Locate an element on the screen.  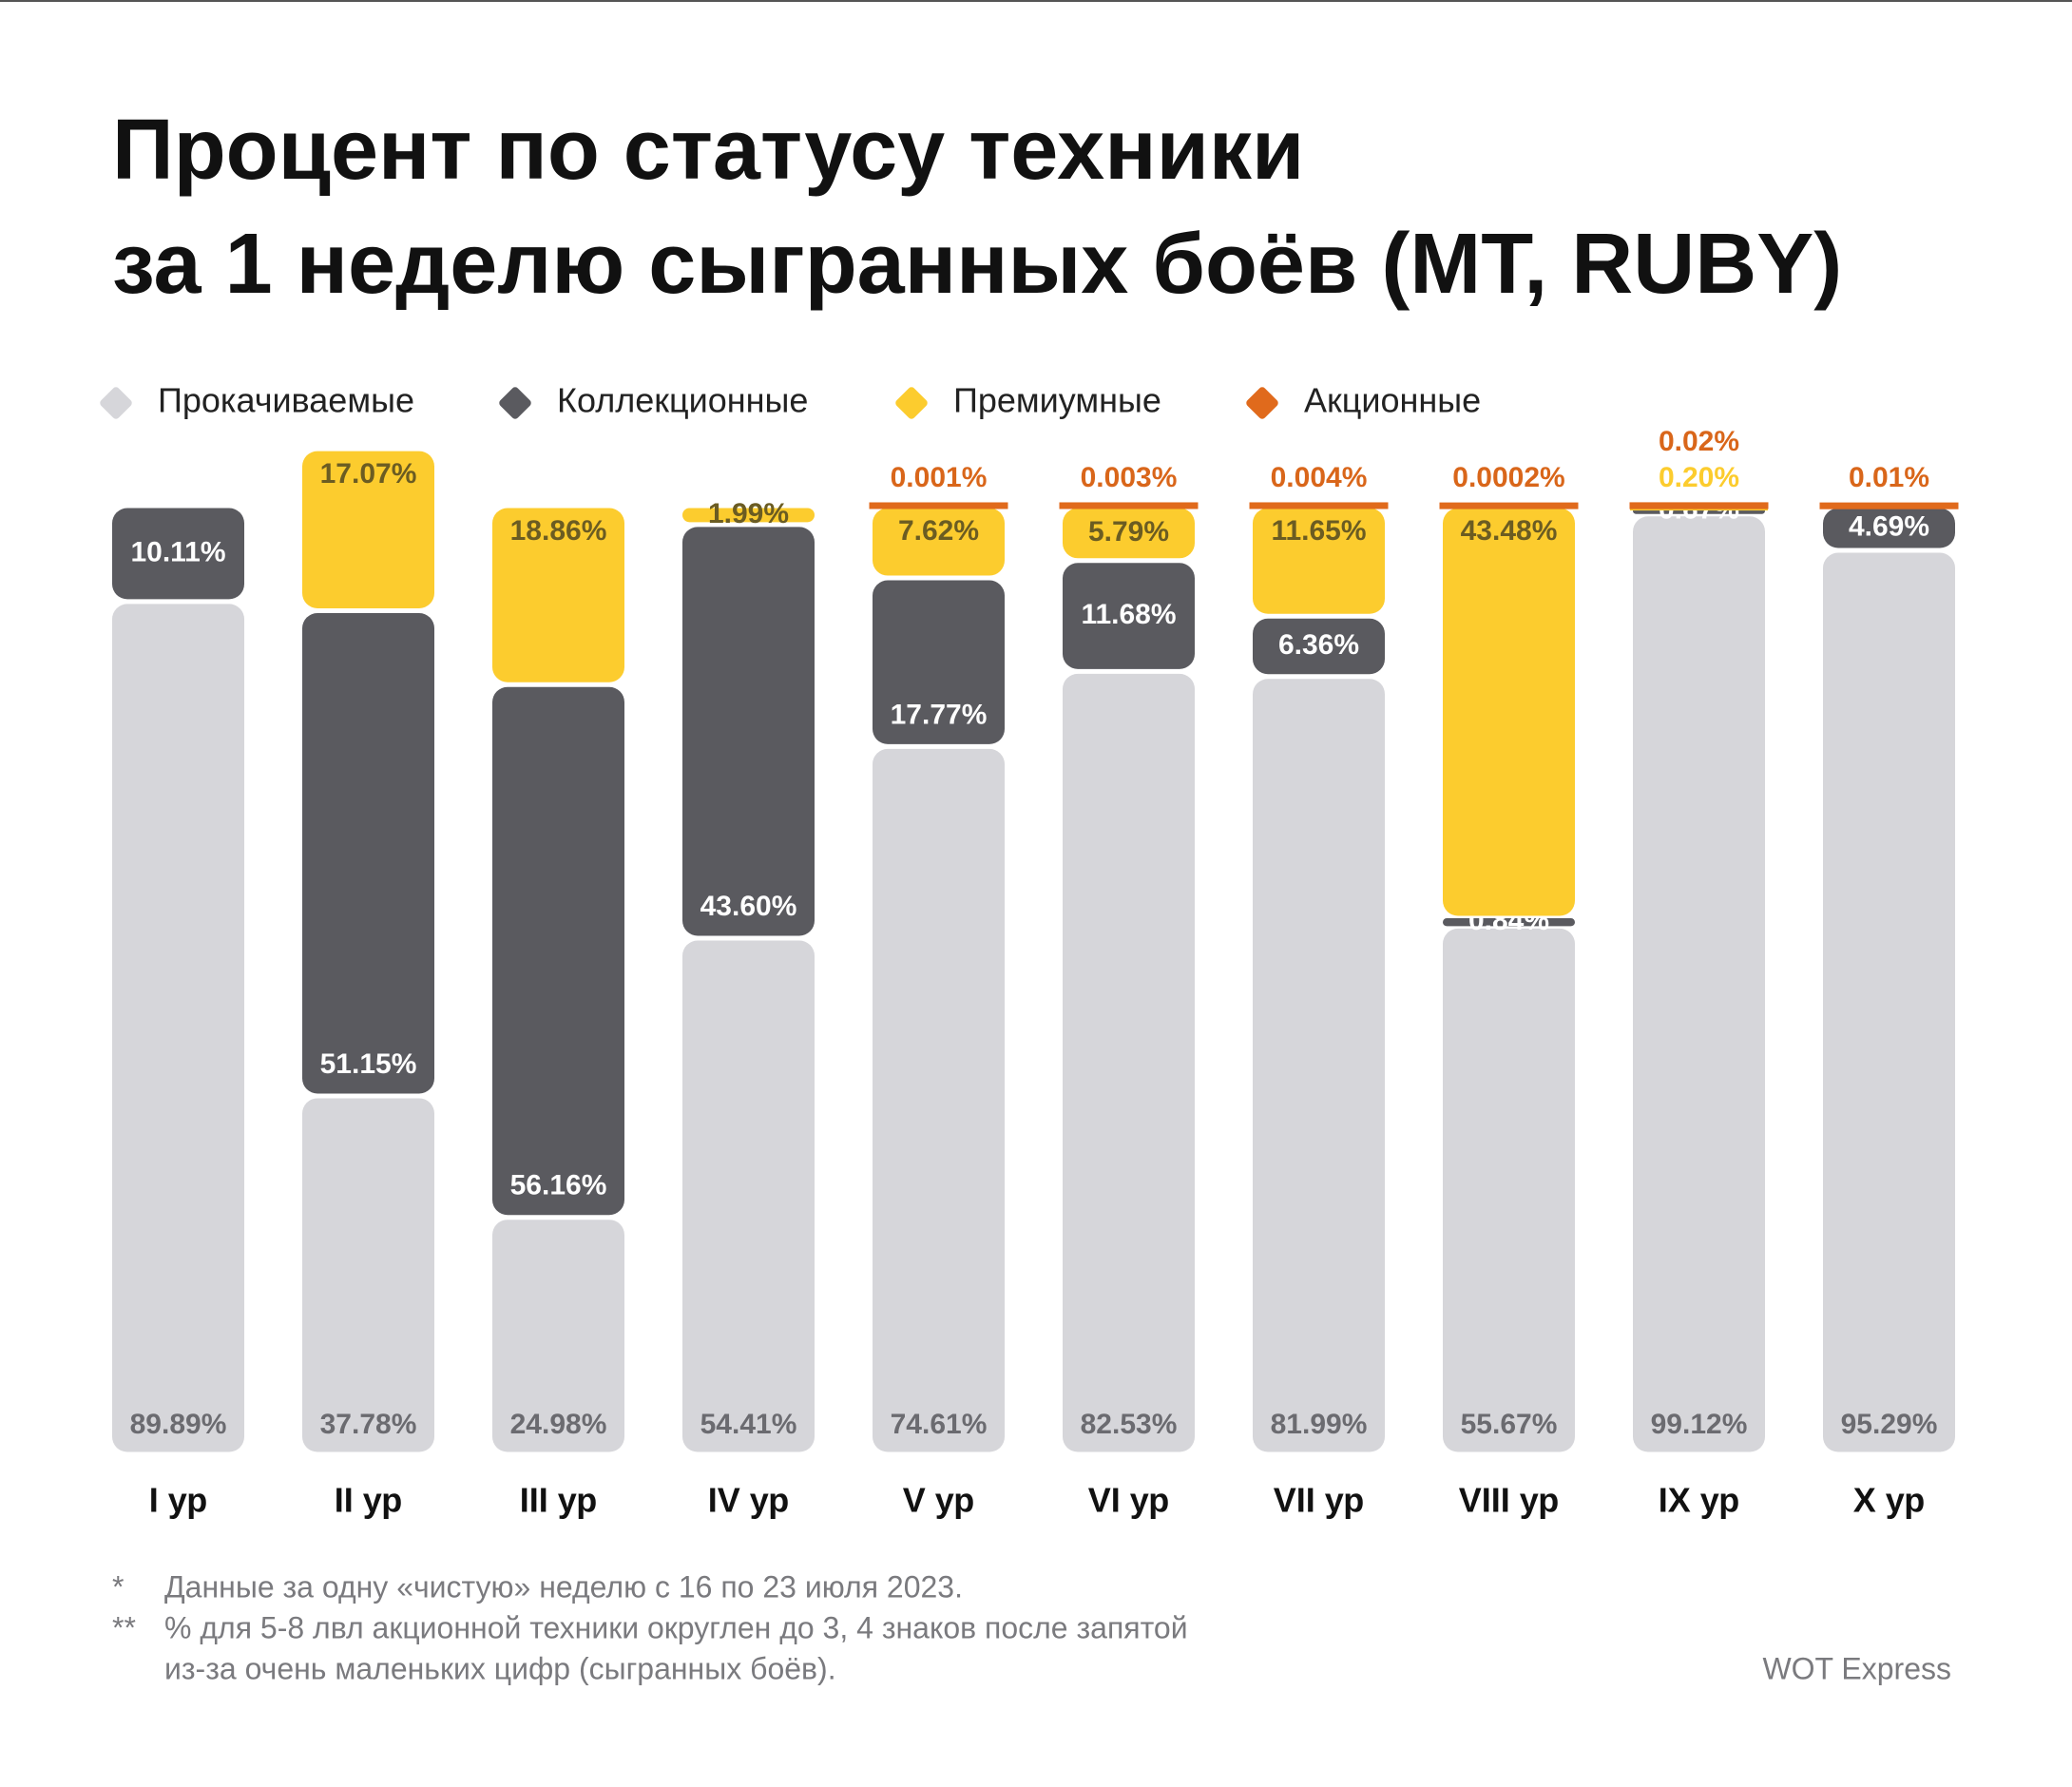
data-label: 7.62% is located at coordinates (939, 531).